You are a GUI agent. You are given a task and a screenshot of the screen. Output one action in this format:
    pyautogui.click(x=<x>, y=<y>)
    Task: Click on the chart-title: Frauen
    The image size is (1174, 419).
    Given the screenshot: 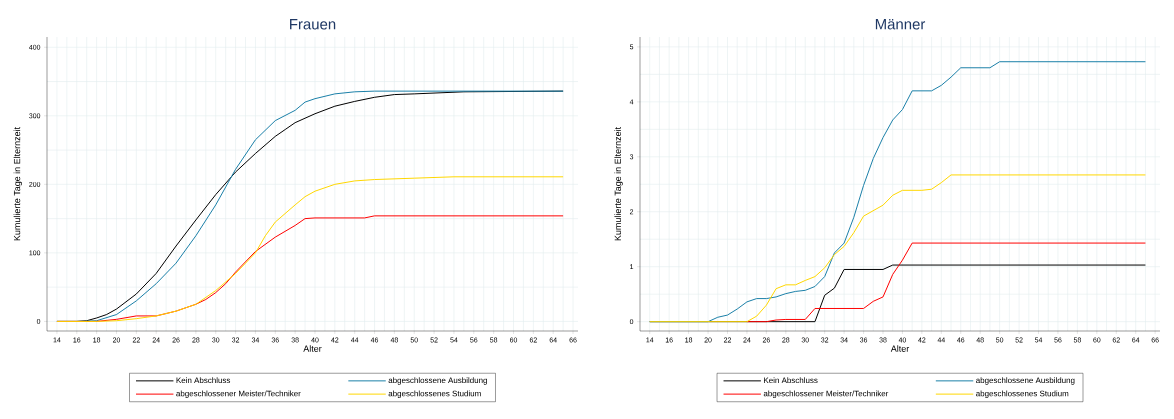 What is the action you would take?
    pyautogui.click(x=313, y=24)
    